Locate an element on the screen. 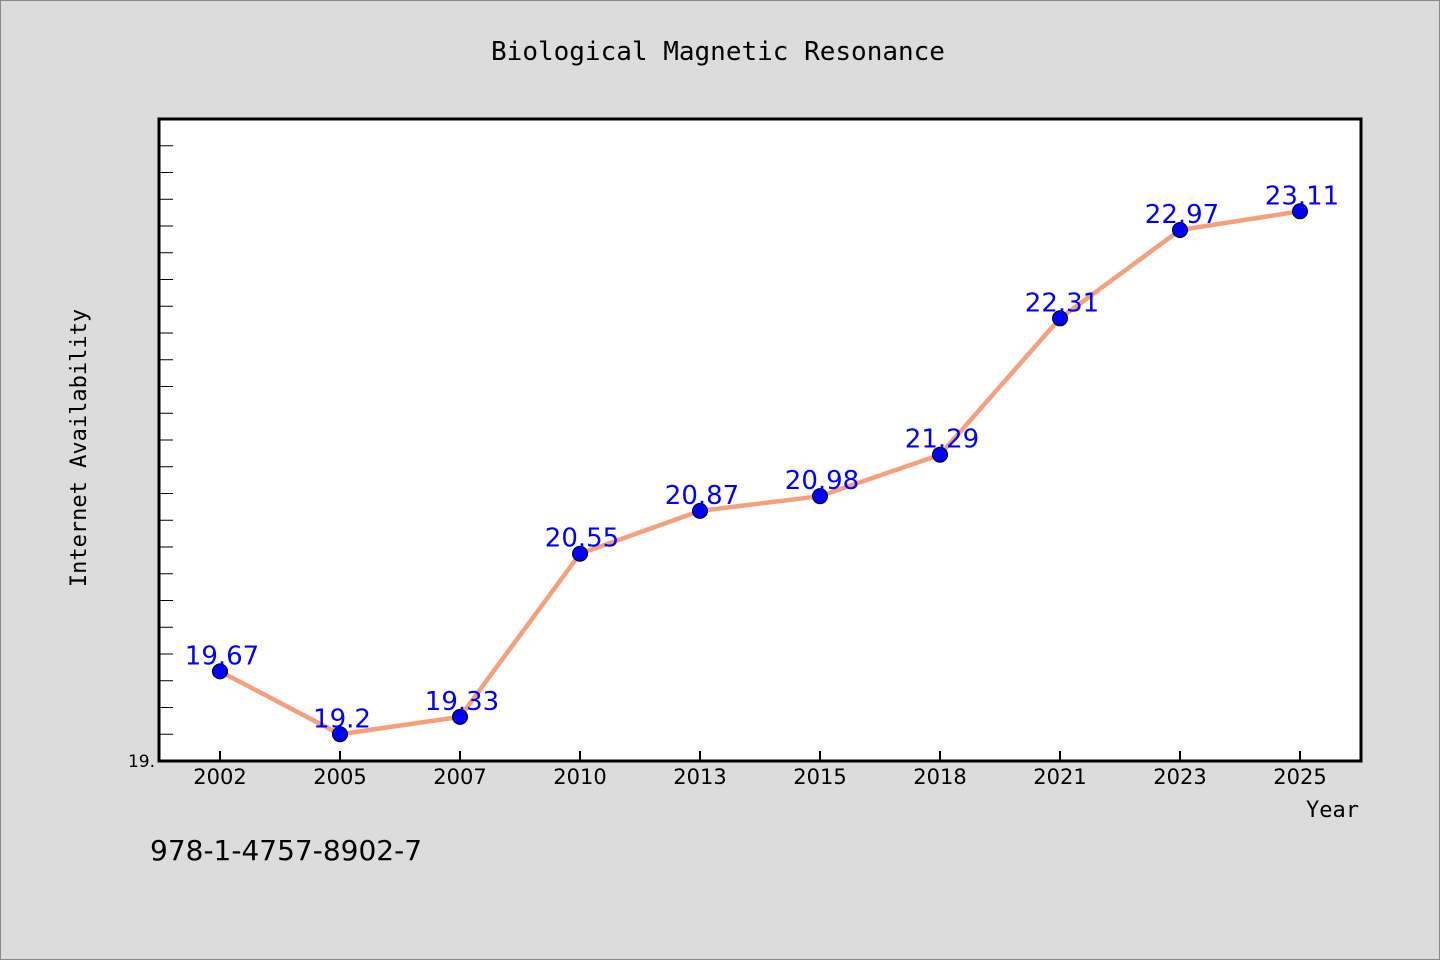 The image size is (1440, 960). y-axis-label: Internet Availability is located at coordinates (79, 448).